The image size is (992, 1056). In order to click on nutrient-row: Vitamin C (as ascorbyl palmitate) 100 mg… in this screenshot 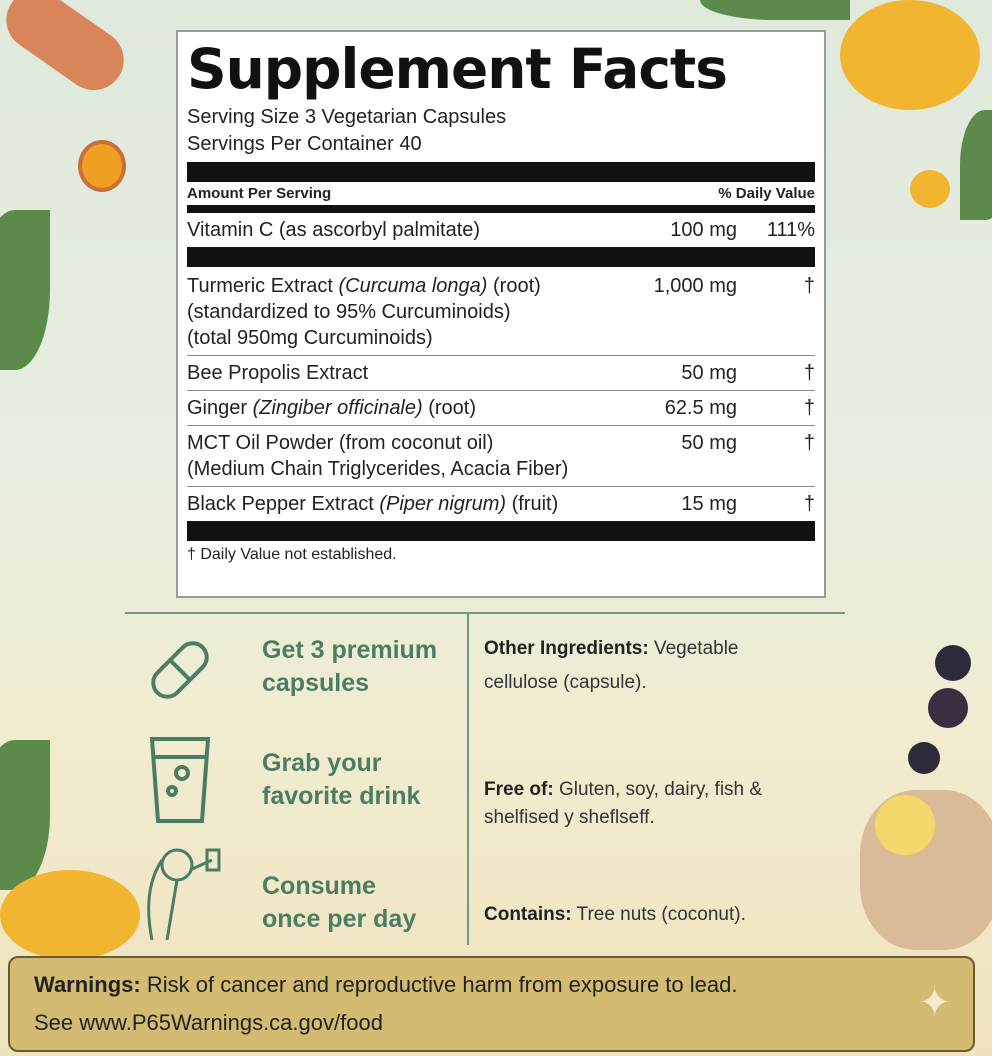, I will do `click(501, 230)`.